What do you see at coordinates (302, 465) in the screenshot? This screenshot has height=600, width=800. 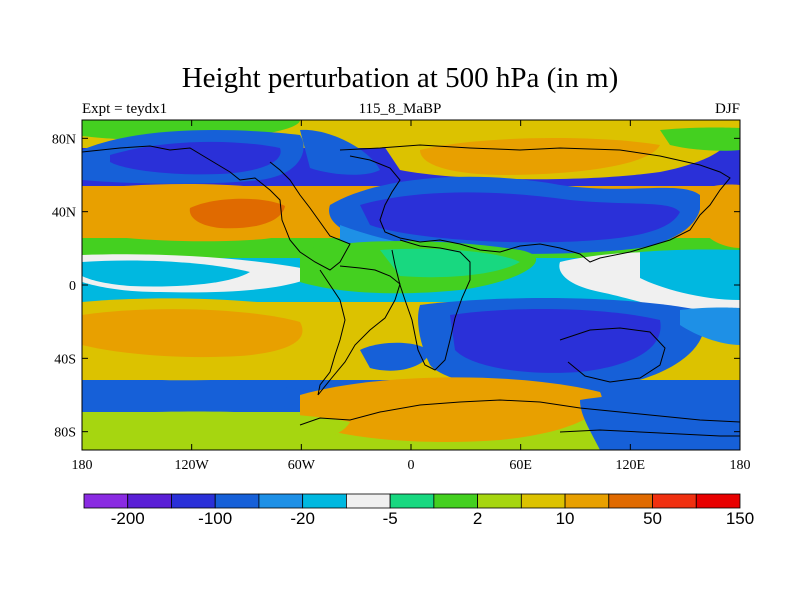 I see `x-tick-label: 60W` at bounding box center [302, 465].